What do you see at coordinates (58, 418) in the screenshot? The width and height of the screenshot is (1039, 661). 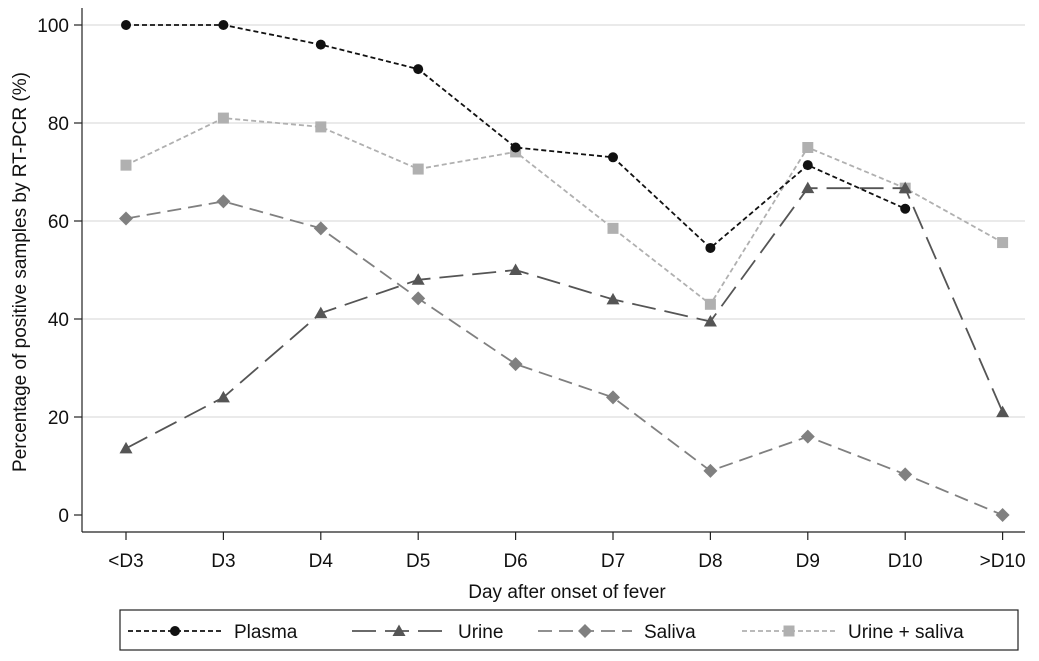 I see `y-tick-label: 20` at bounding box center [58, 418].